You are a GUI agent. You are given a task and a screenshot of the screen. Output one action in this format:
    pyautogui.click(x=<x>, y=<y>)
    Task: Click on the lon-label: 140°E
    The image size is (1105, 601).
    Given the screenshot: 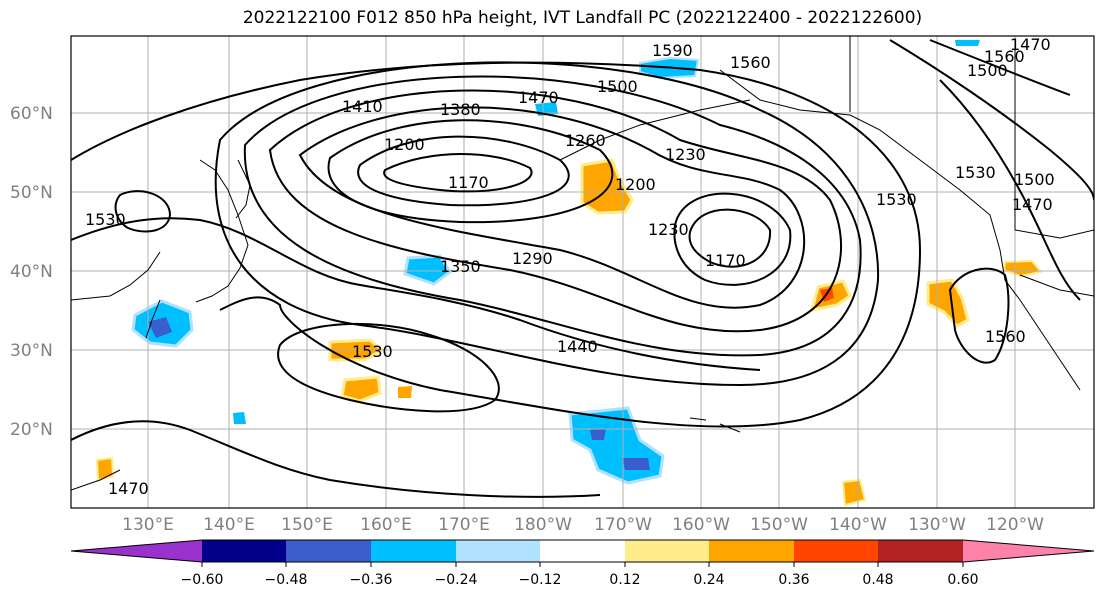 What is the action you would take?
    pyautogui.click(x=229, y=525)
    